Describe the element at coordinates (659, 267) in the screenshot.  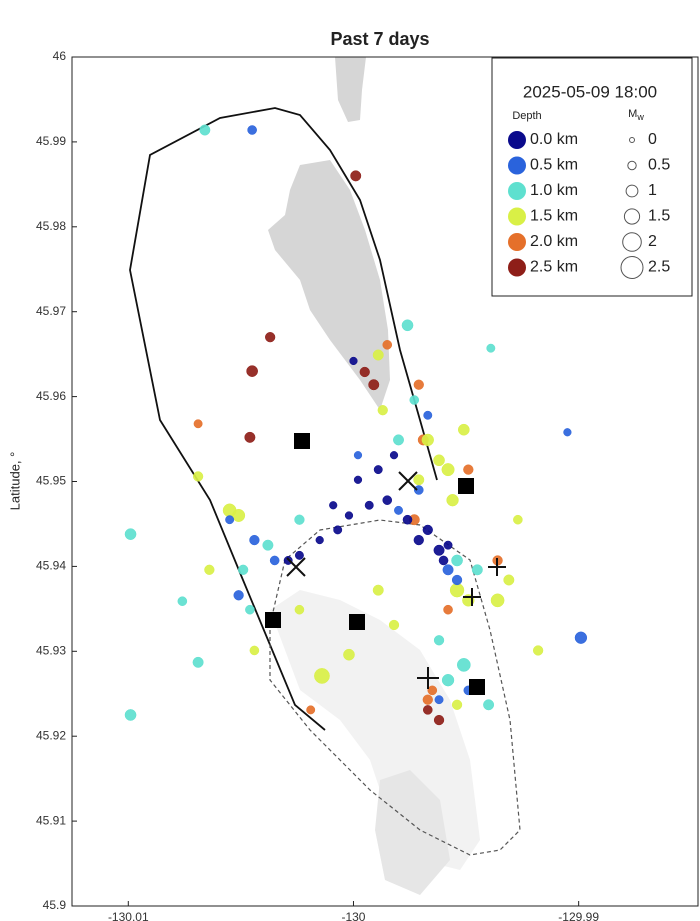
I see `legend-size-text: 2.5` at that location.